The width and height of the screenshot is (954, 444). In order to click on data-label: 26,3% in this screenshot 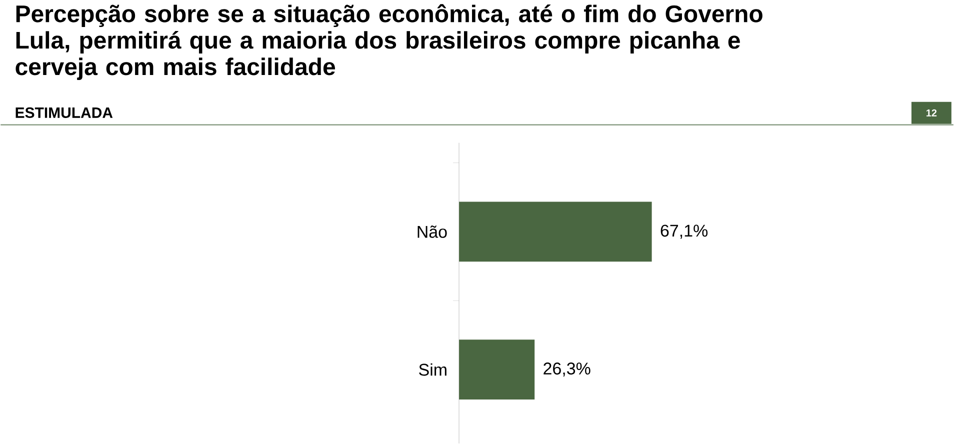, I will do `click(567, 369)`.